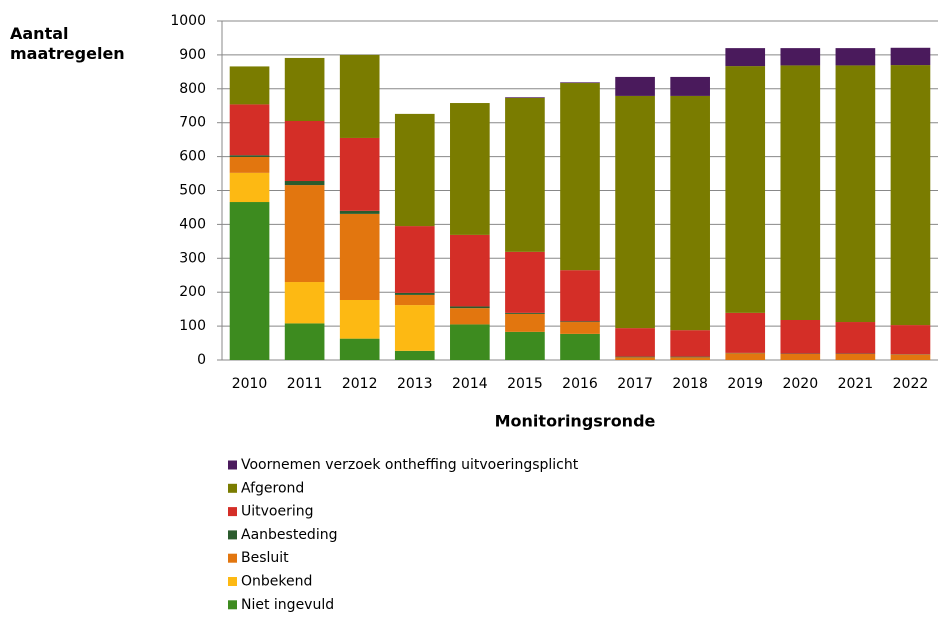  Describe the element at coordinates (192, 191) in the screenshot. I see `y-tick-label: 500` at that location.